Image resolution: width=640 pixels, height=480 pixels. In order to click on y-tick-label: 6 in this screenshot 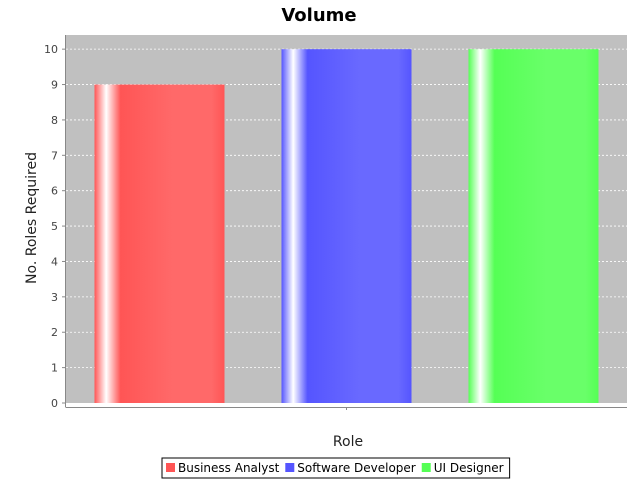, I will do `click(54, 191)`.